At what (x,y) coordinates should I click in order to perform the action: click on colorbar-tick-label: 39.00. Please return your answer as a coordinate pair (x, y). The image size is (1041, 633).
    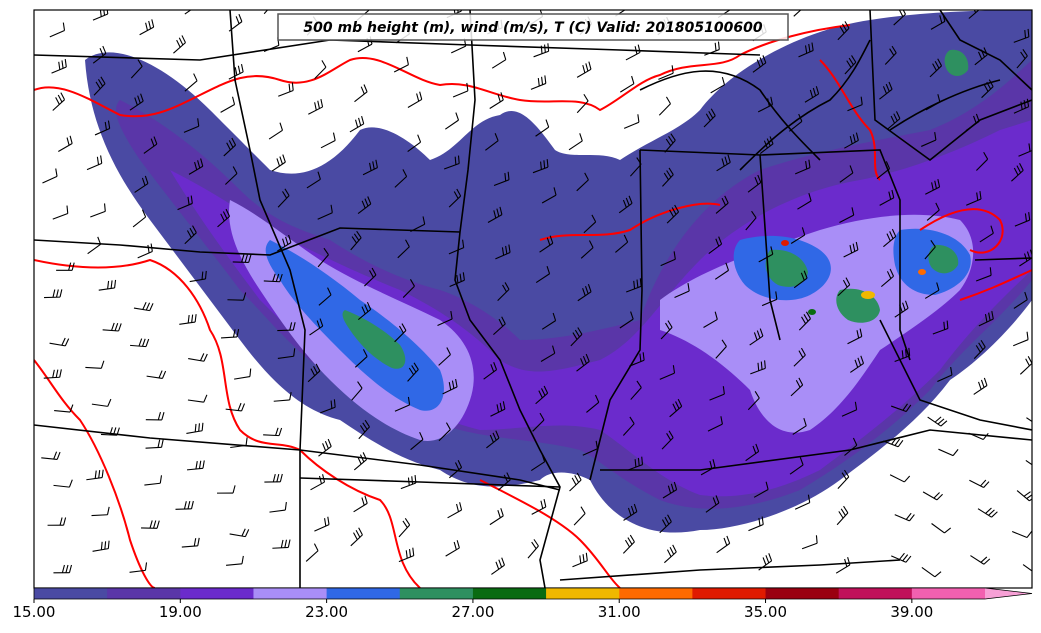
    Looking at the image, I should click on (911, 612).